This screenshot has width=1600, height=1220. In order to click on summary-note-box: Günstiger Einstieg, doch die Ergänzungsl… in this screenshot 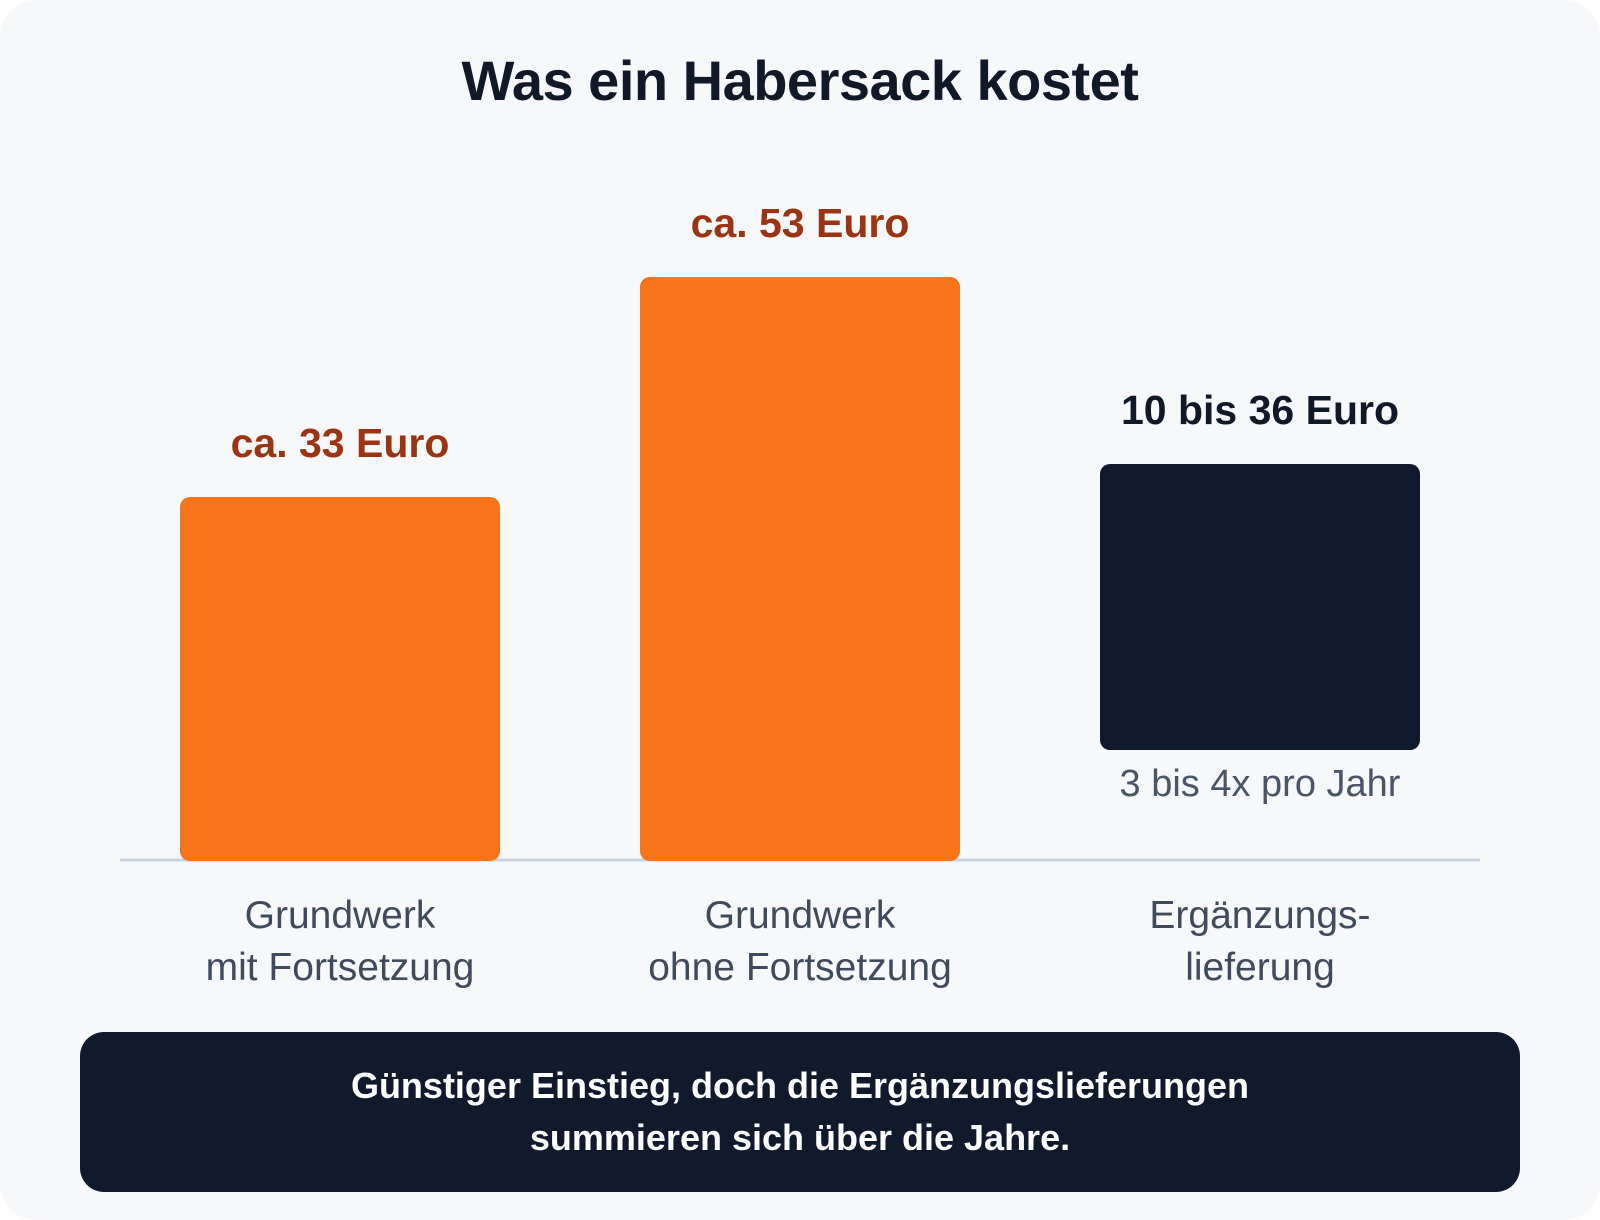, I will do `click(800, 1112)`.